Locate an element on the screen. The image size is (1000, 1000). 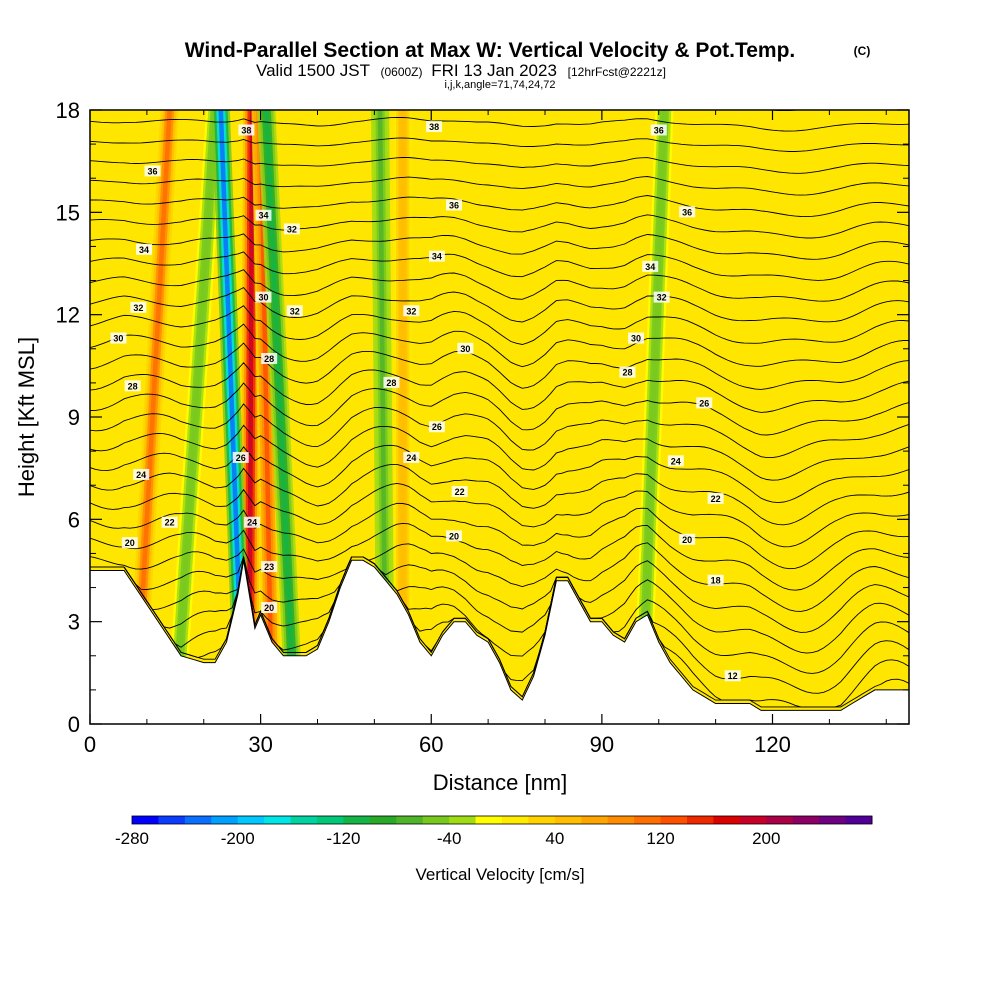
svg-text: 24 is located at coordinates (676, 461).